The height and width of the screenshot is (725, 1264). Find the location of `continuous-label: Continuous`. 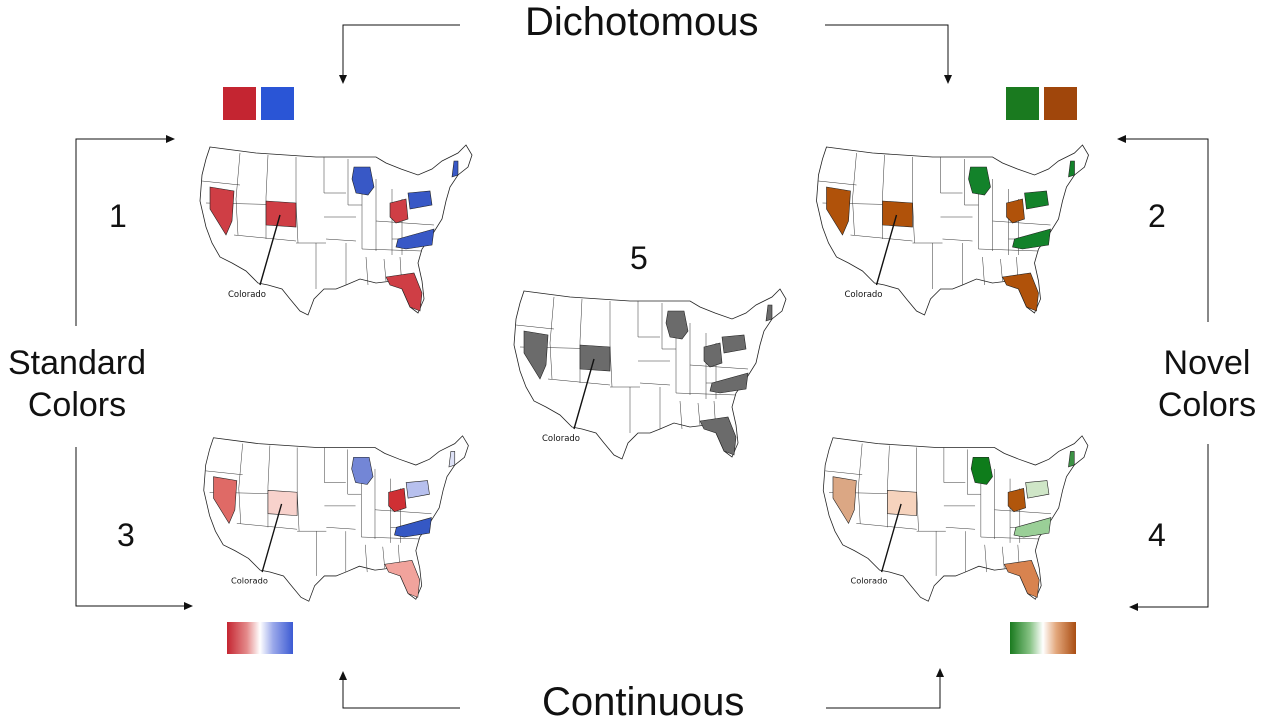

continuous-label: Continuous is located at coordinates (643, 702).